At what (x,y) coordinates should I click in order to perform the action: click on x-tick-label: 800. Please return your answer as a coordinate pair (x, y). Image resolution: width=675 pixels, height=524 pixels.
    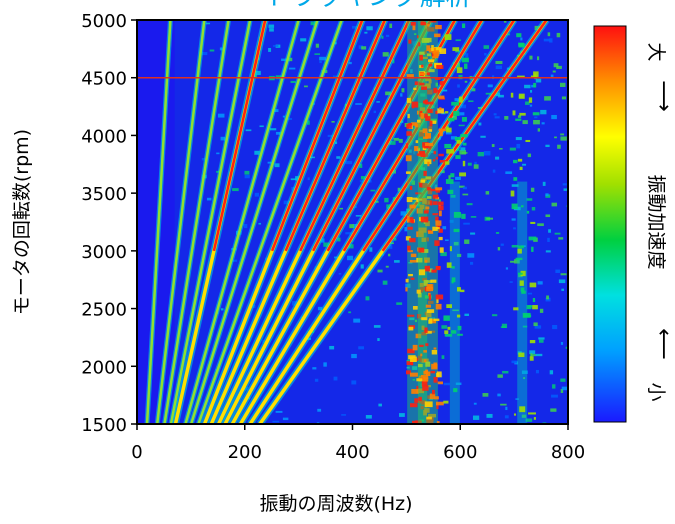
    Looking at the image, I should click on (568, 452).